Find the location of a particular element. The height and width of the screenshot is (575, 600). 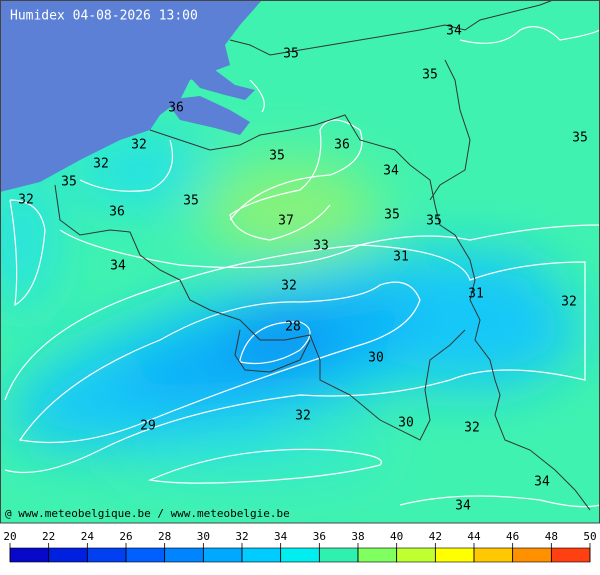

contour-label: 33 is located at coordinates (321, 246).